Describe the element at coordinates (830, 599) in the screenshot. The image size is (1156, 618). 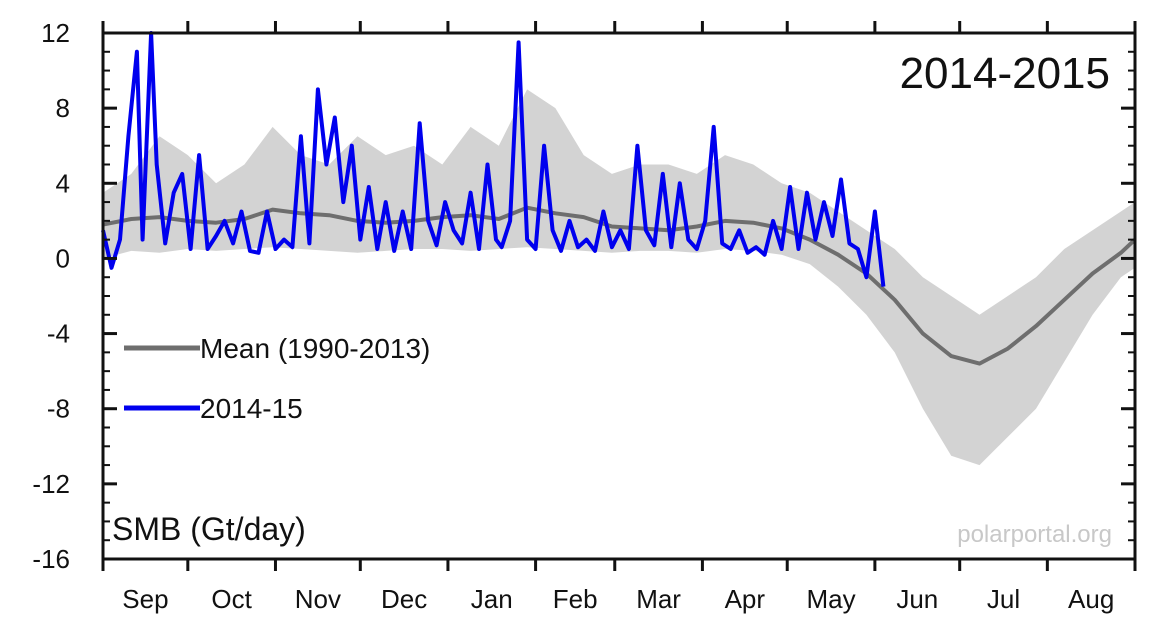
I see `x-tick-label: May` at that location.